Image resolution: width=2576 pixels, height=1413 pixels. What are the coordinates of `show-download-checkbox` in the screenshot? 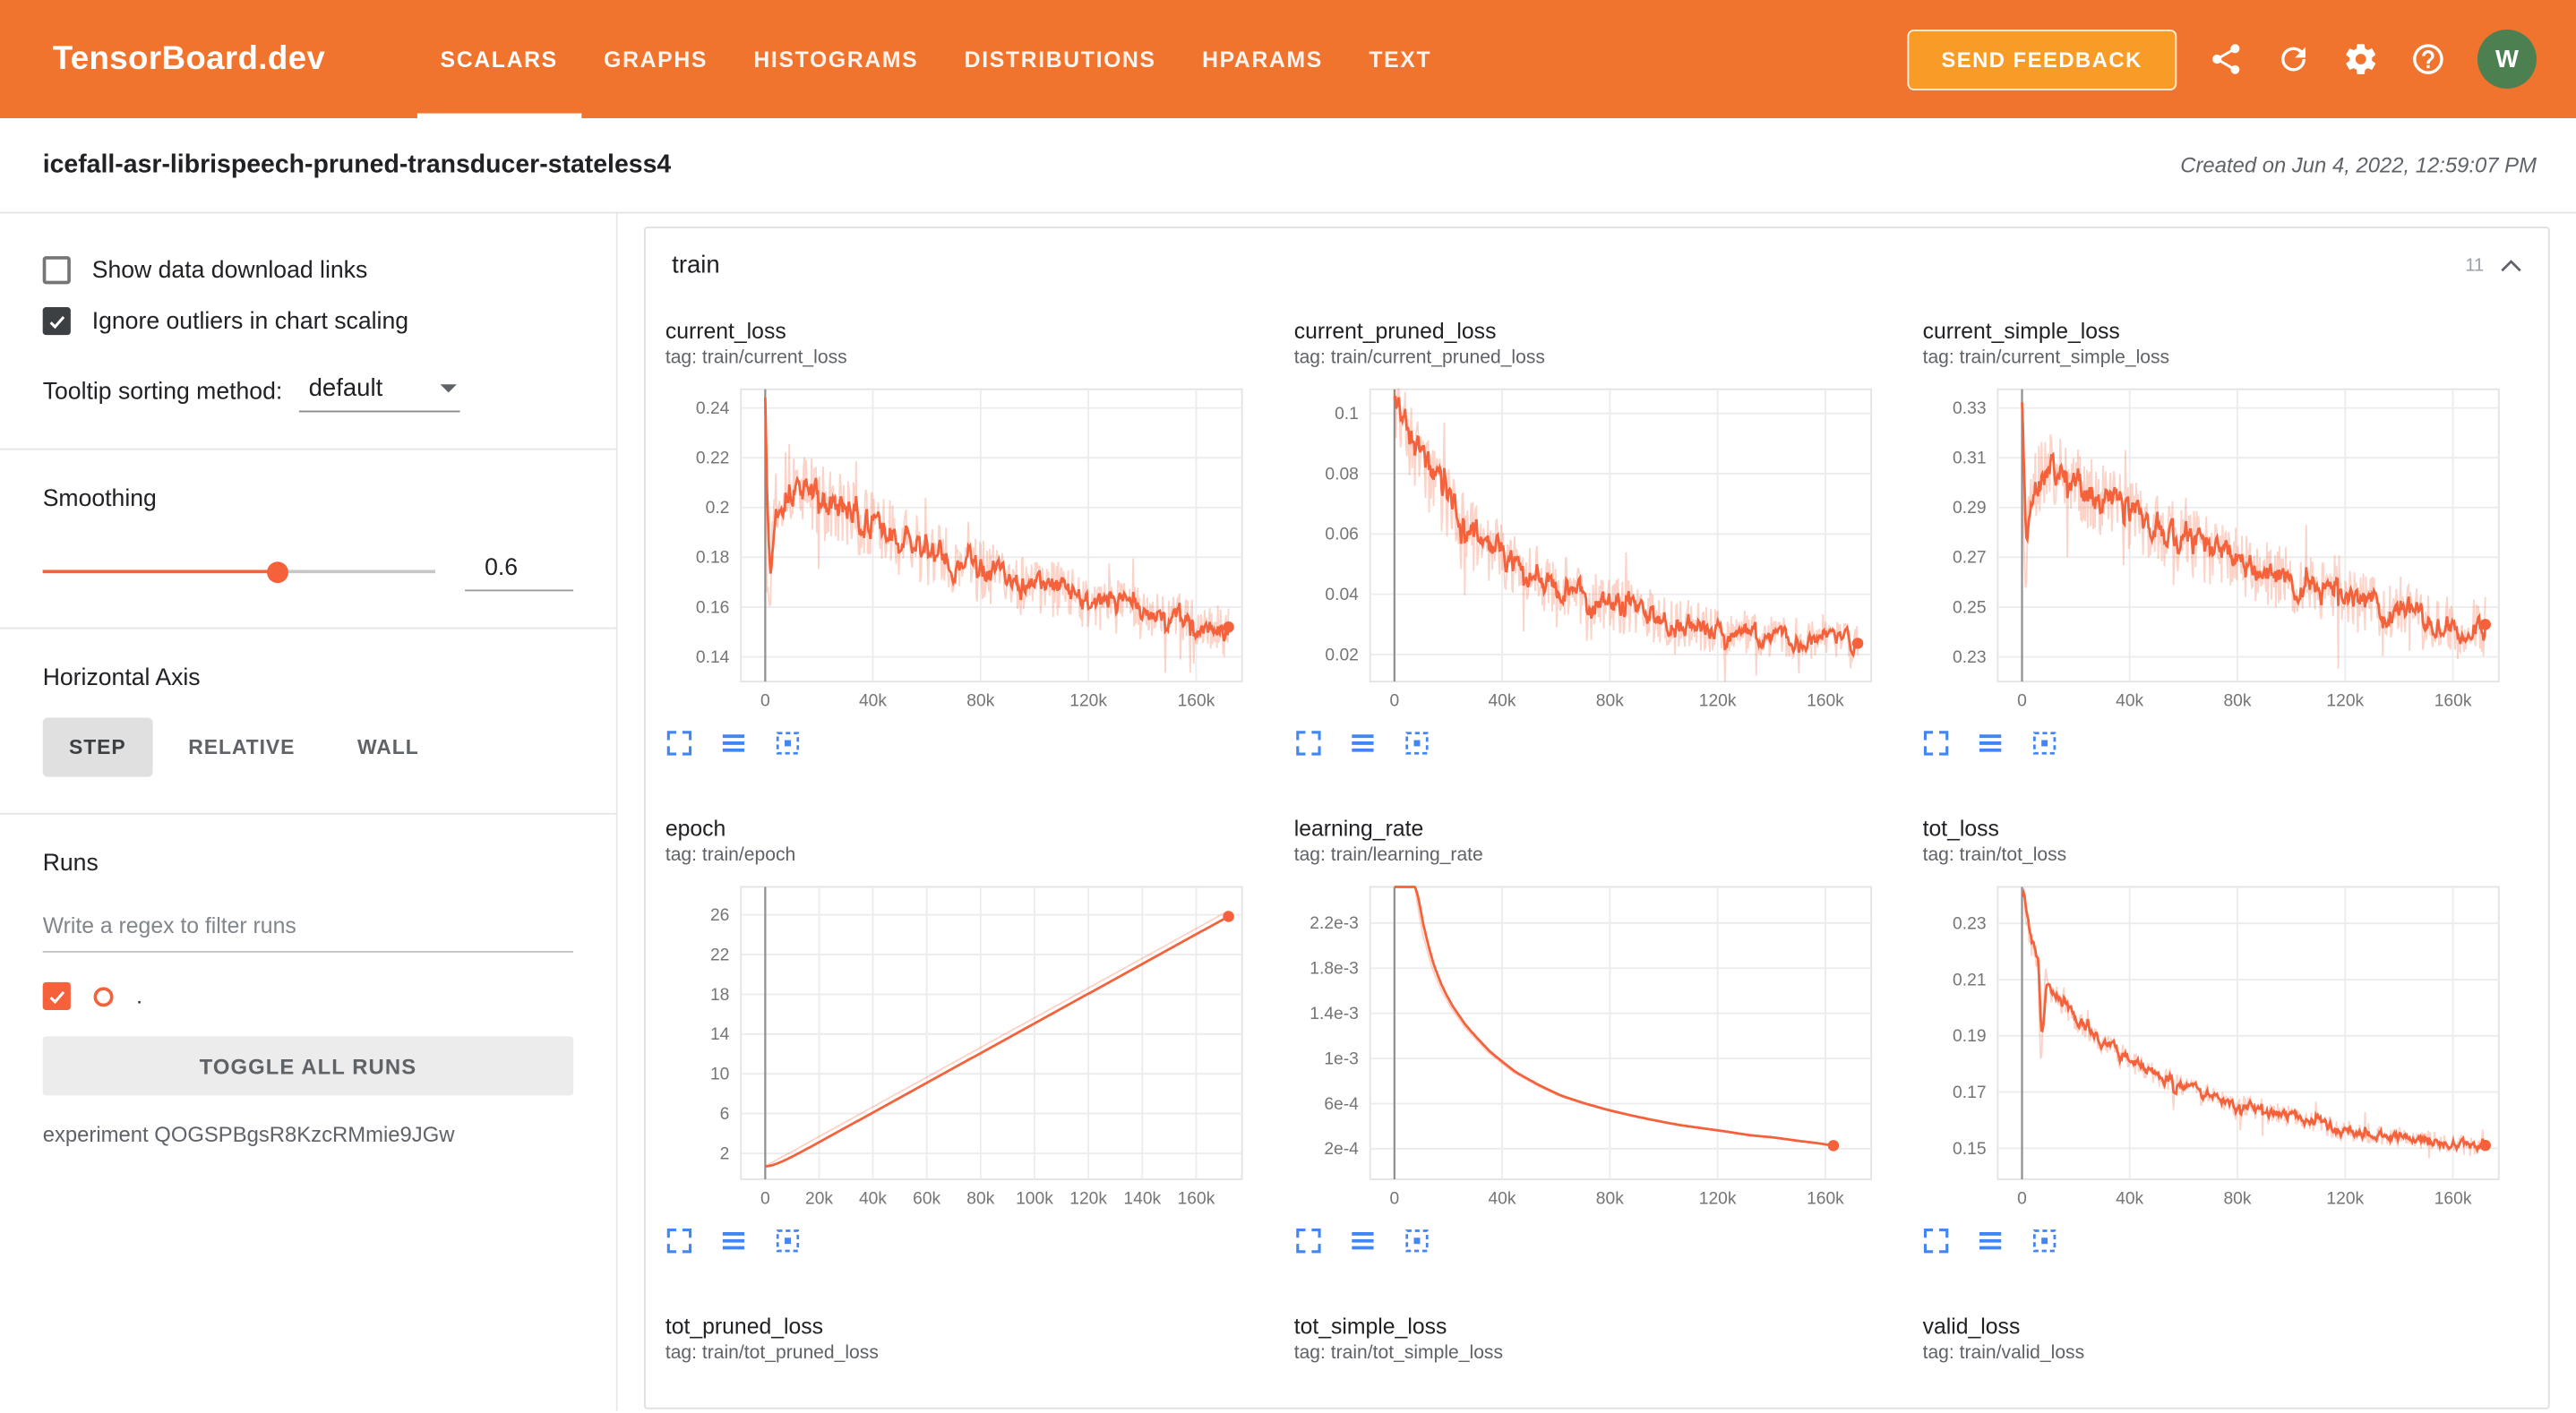 It's located at (56, 270).